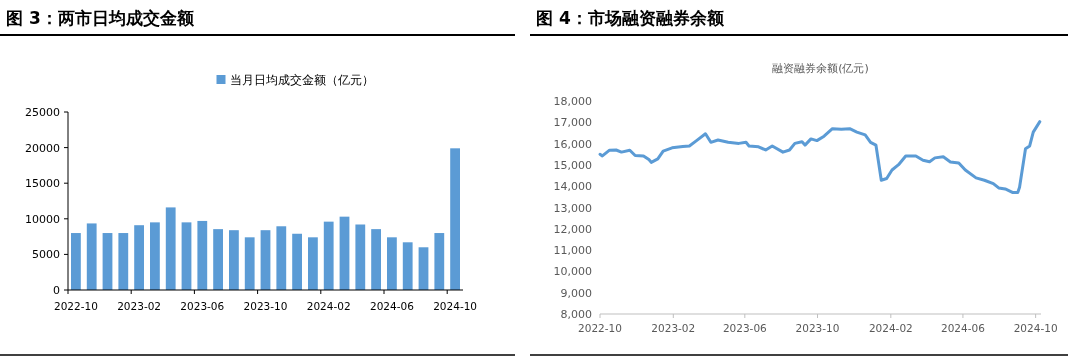 This screenshot has height=362, width=1068. Describe the element at coordinates (572, 101) in the screenshot. I see `y-tick-label: 18,000` at that location.